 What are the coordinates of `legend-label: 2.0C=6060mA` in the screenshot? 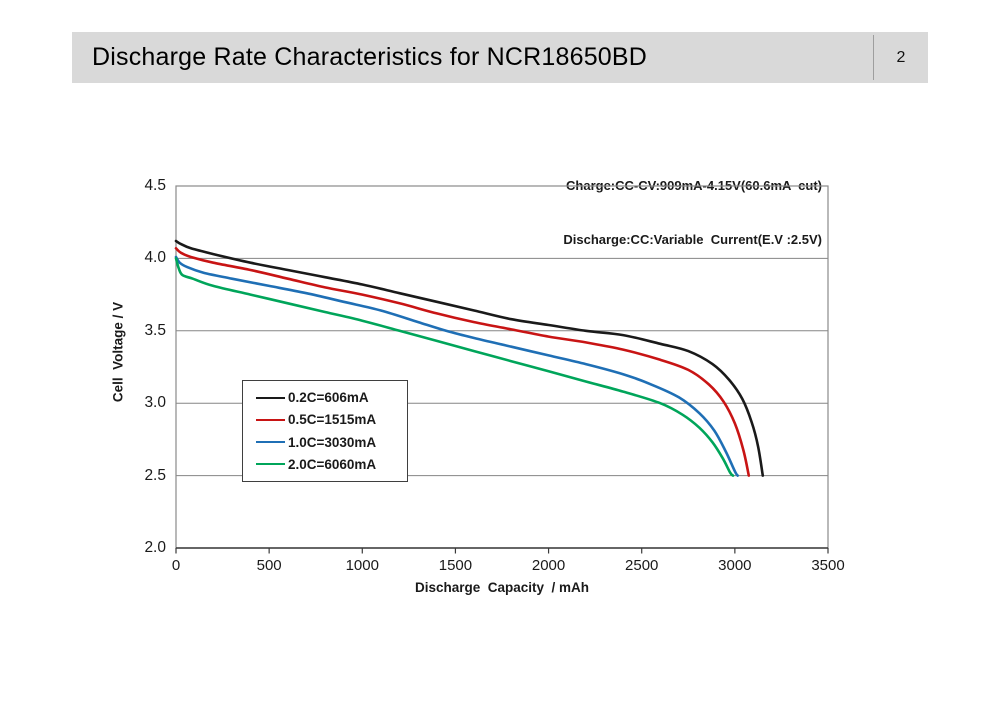 It's located at (332, 464).